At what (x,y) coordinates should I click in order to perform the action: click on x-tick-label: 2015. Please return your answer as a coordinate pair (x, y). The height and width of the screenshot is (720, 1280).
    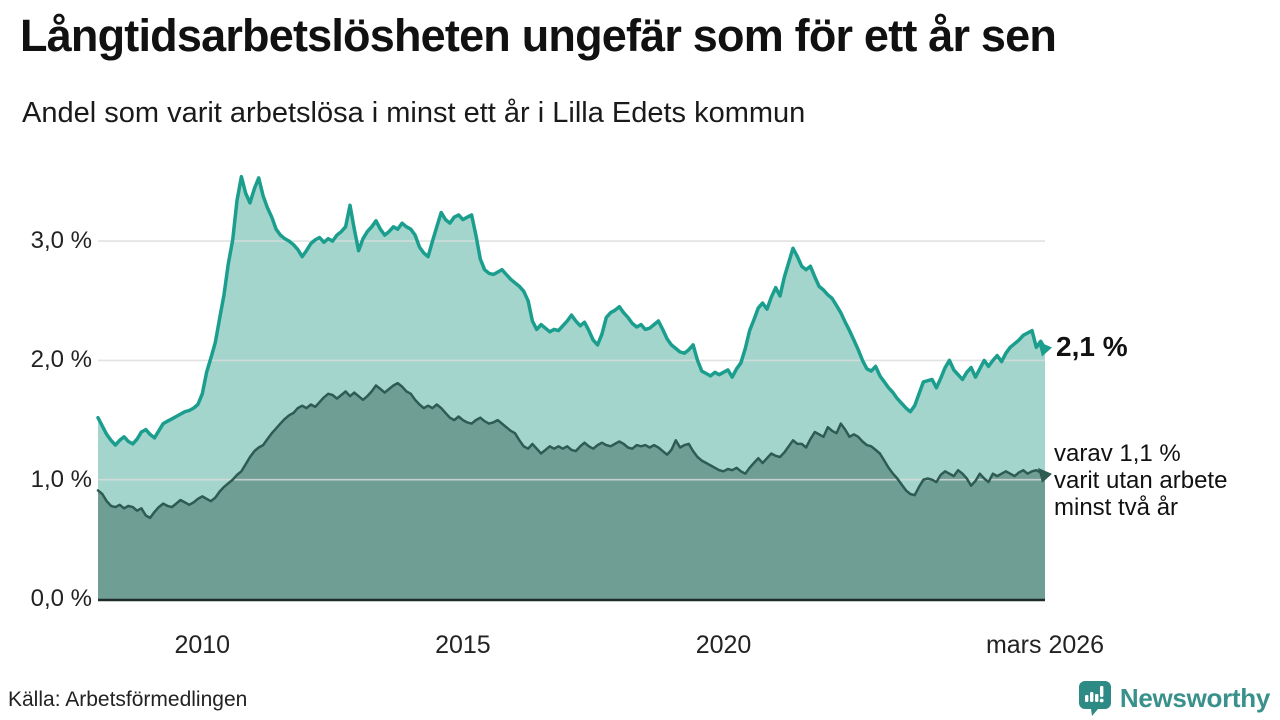
    Looking at the image, I should click on (463, 645).